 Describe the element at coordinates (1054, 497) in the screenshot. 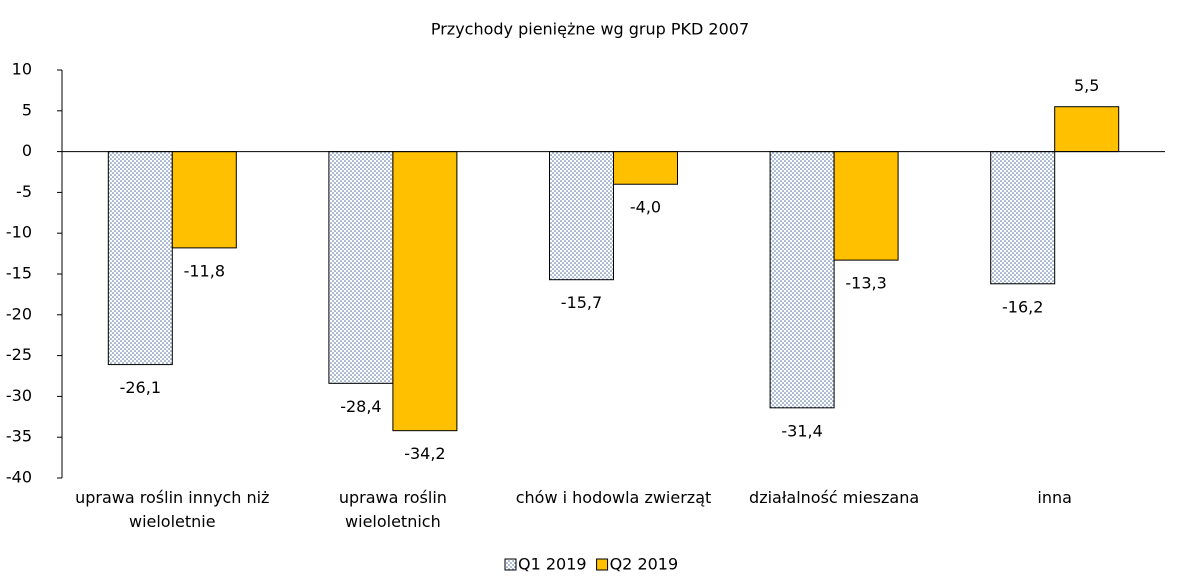

I see `x-tick-label: inna` at that location.